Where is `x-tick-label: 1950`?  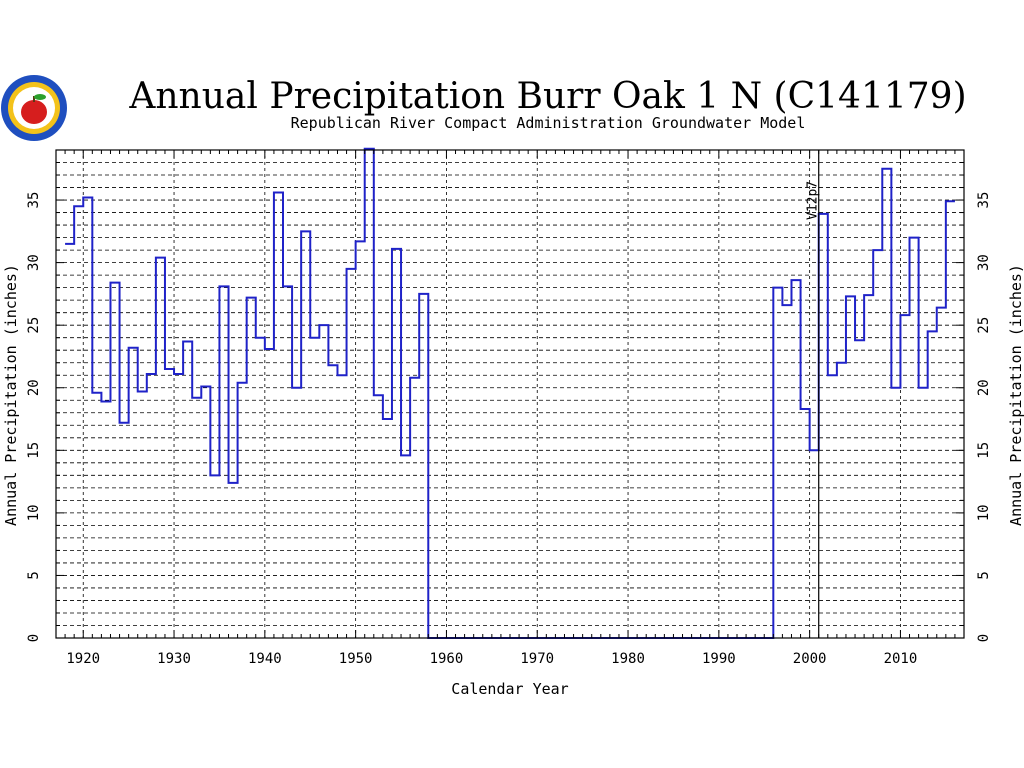
x-tick-label: 1950 is located at coordinates (356, 659).